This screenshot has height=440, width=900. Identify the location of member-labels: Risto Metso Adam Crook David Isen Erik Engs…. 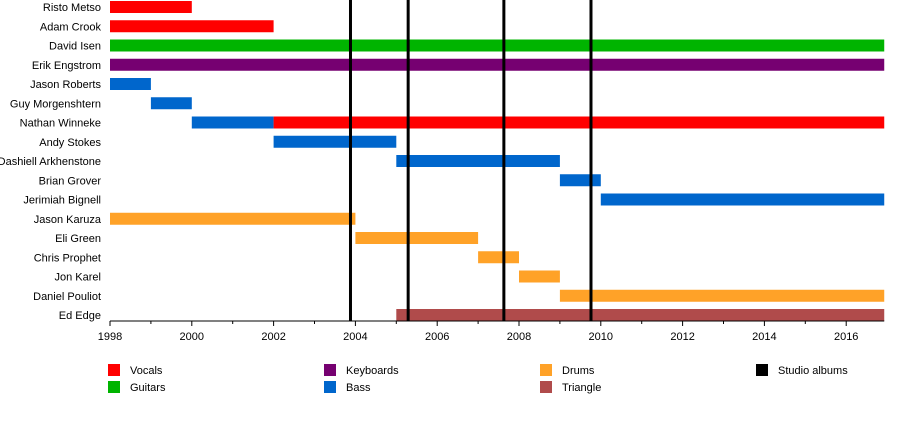
(51, 162).